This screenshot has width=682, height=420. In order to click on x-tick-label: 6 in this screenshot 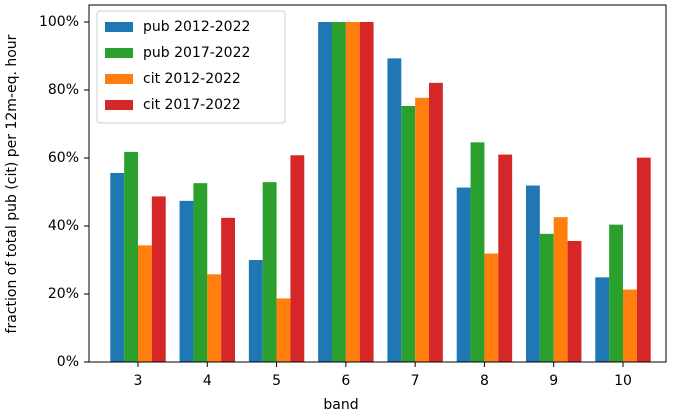, I will do `click(345, 381)`.